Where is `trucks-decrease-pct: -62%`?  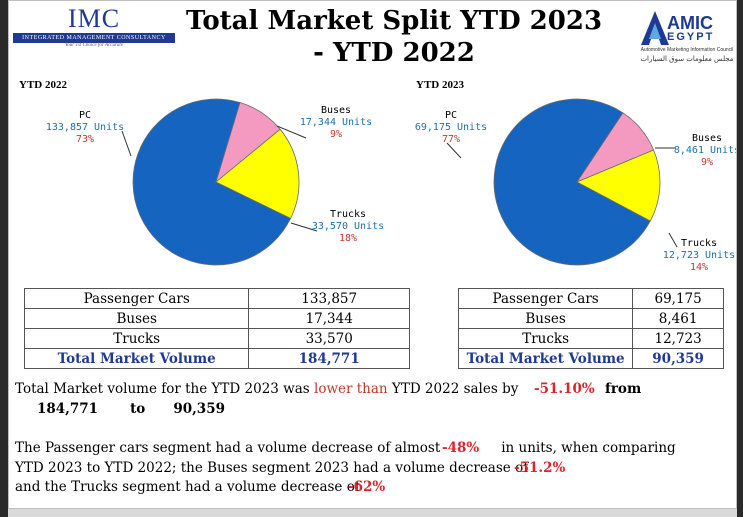
trucks-decrease-pct: -62% is located at coordinates (367, 487).